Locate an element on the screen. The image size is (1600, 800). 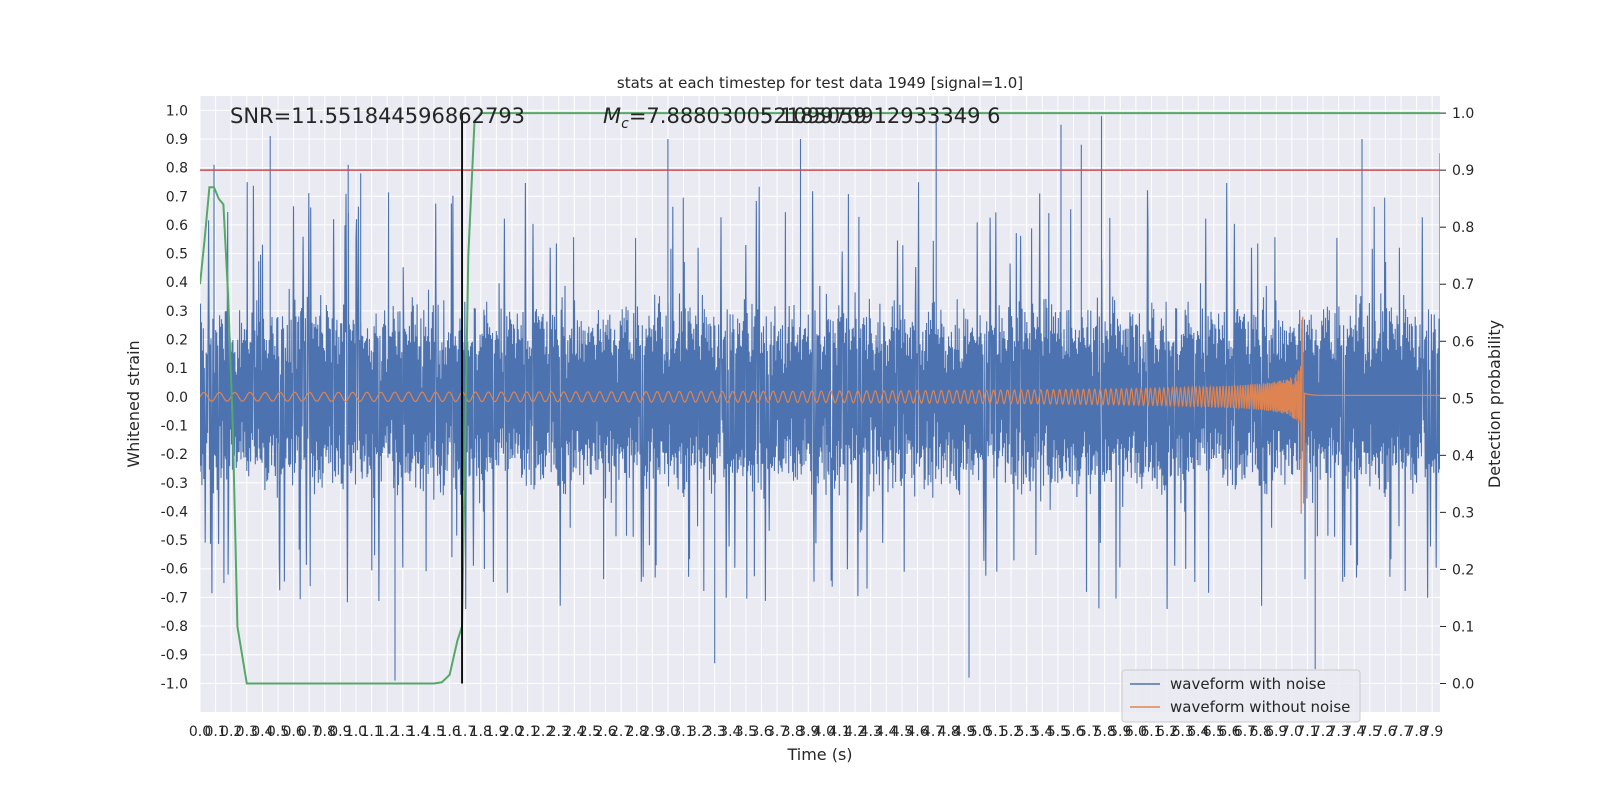
x-tick-label: 2.4 is located at coordinates (574, 732).